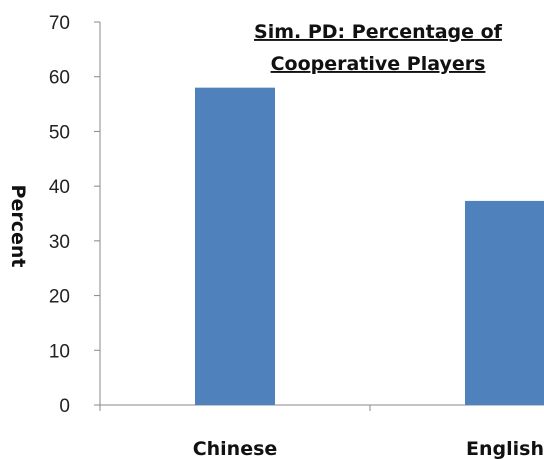 The width and height of the screenshot is (544, 459). Describe the element at coordinates (64, 406) in the screenshot. I see `y-tick-label: 0` at that location.